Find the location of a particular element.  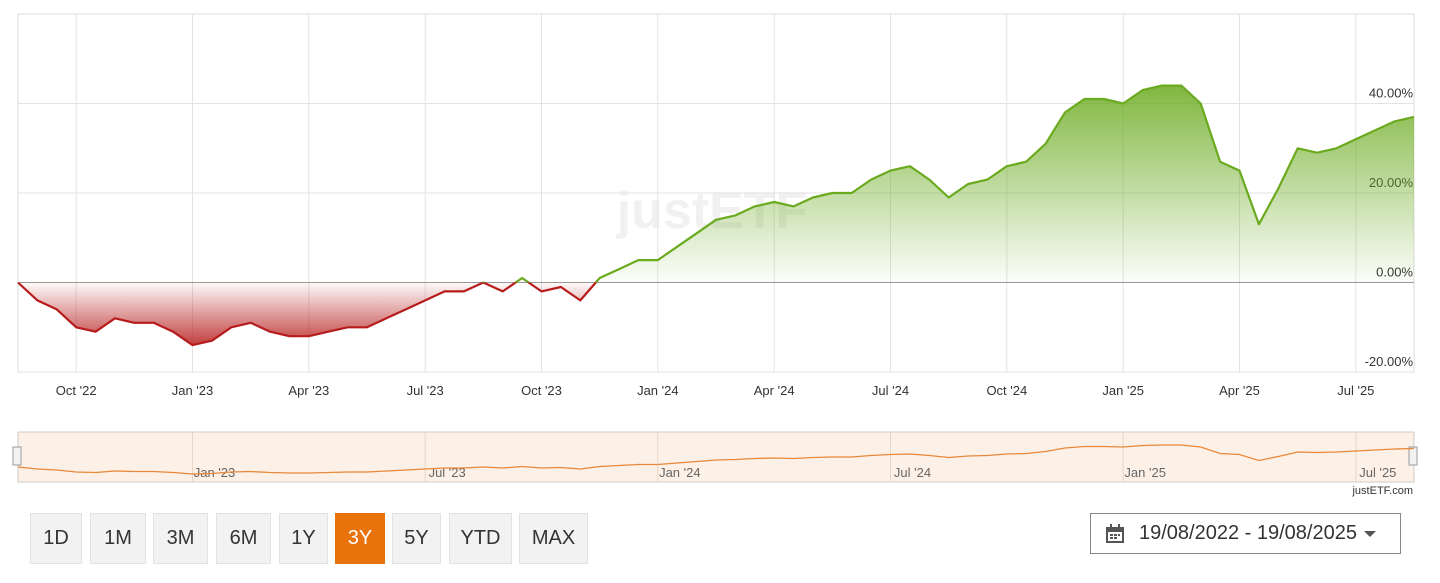

navigator-label: Jul '24 is located at coordinates (912, 472).